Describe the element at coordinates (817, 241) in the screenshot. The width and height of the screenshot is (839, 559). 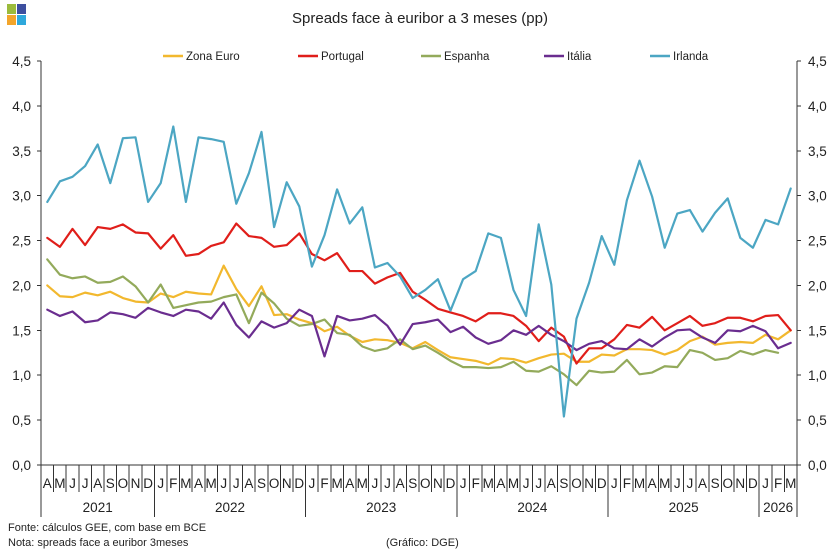
I see `y-tick-label-right: 2,5` at that location.